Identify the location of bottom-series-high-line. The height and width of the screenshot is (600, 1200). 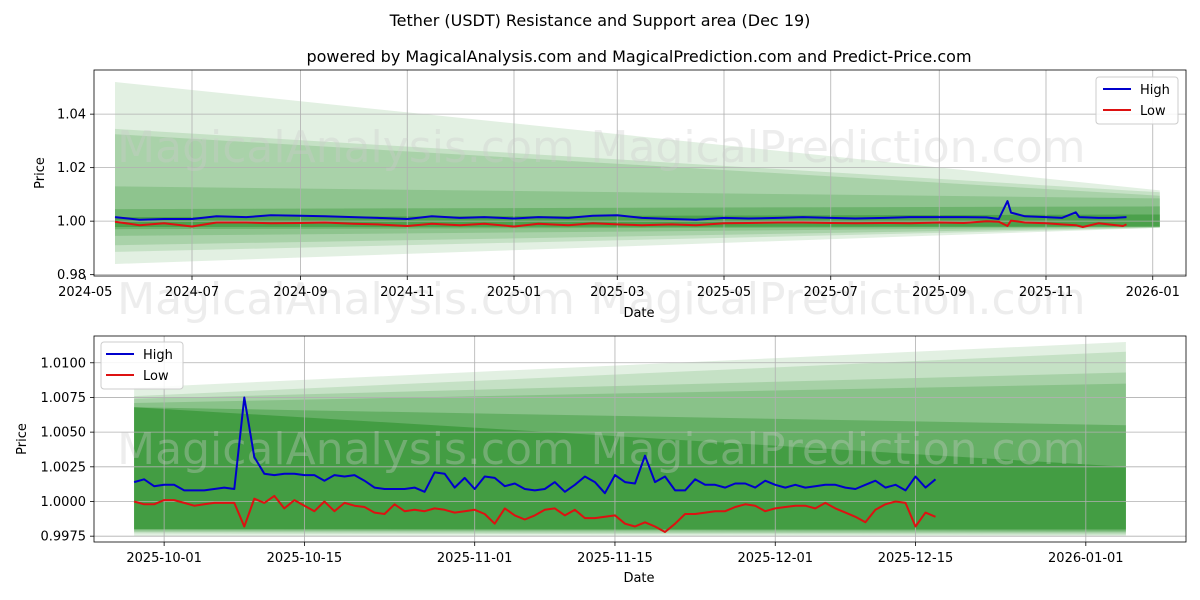
(535, 445).